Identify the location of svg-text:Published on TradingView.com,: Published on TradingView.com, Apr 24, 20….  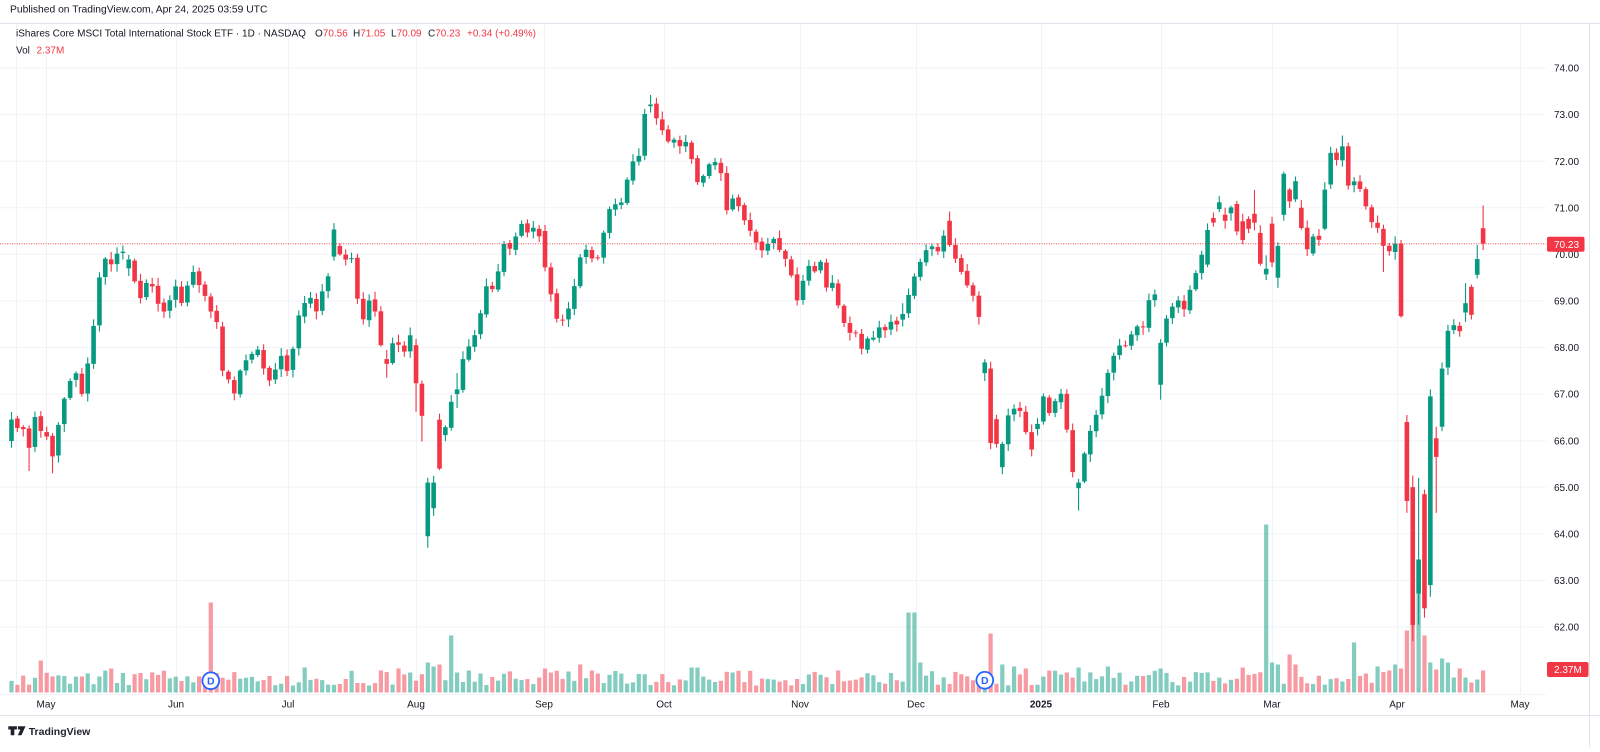
(139, 10).